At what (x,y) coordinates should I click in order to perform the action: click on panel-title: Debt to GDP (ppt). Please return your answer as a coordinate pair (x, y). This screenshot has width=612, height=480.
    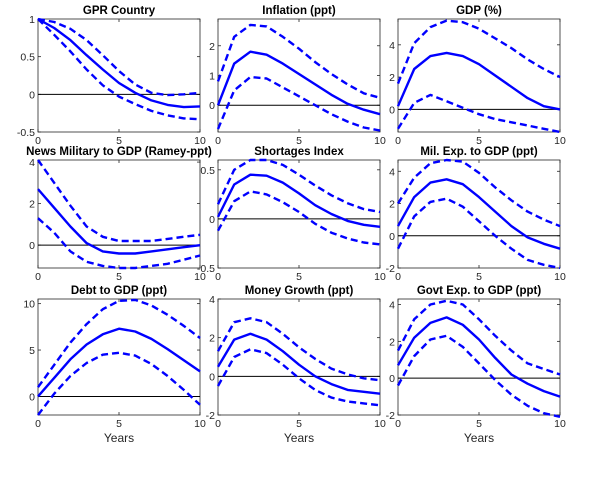
    Looking at the image, I should click on (119, 291).